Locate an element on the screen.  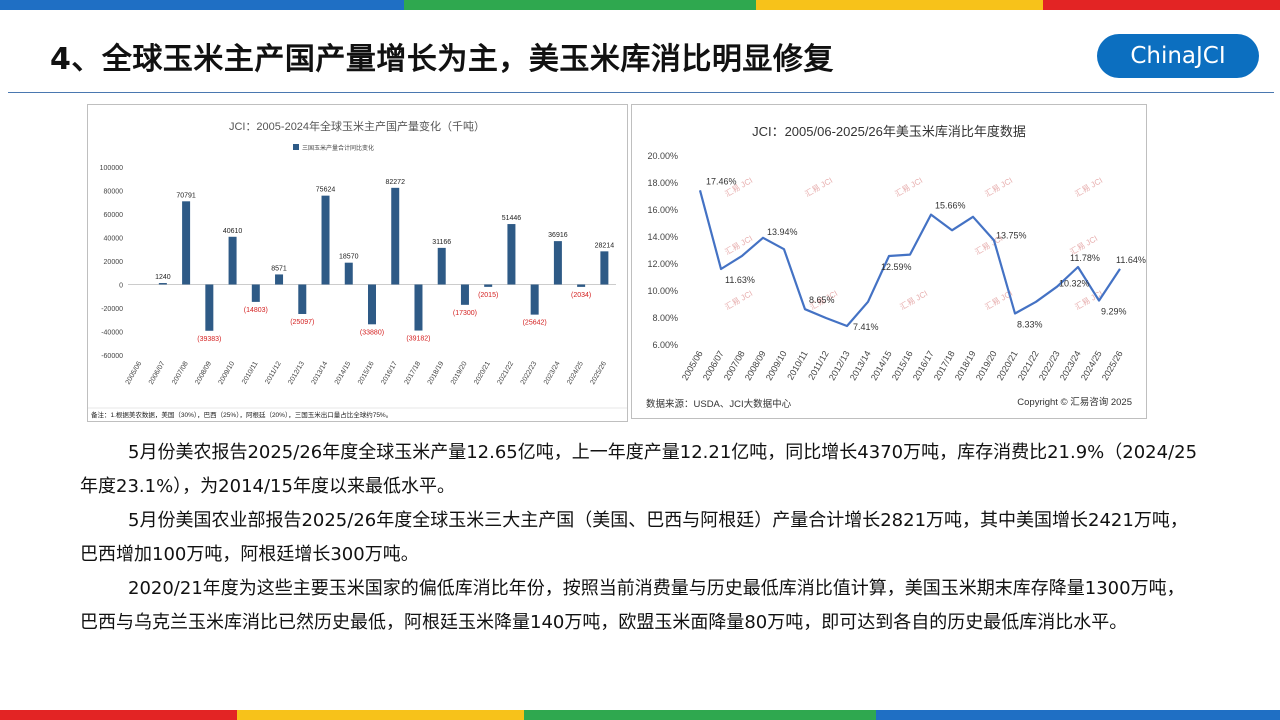
x-tick-label: 2020/21 is located at coordinates (482, 373).